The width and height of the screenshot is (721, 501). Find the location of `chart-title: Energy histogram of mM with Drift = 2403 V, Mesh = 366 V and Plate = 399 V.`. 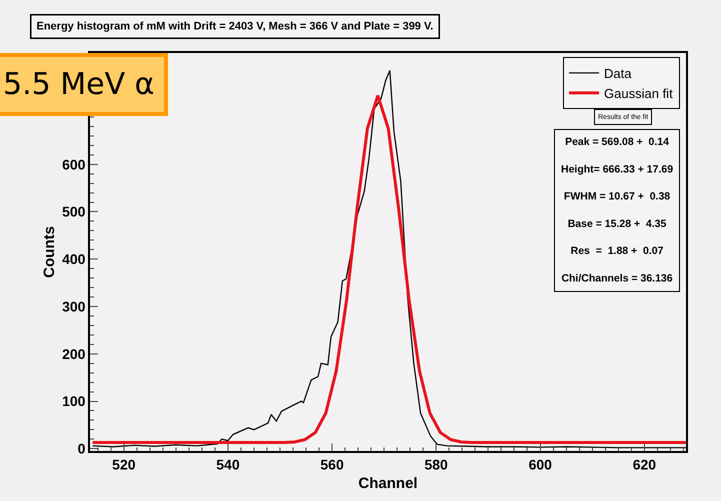

chart-title: Energy histogram of mM with Drift = 2403 V, Mesh = 366 V and Plate = 399 V. is located at coordinates (235, 26).